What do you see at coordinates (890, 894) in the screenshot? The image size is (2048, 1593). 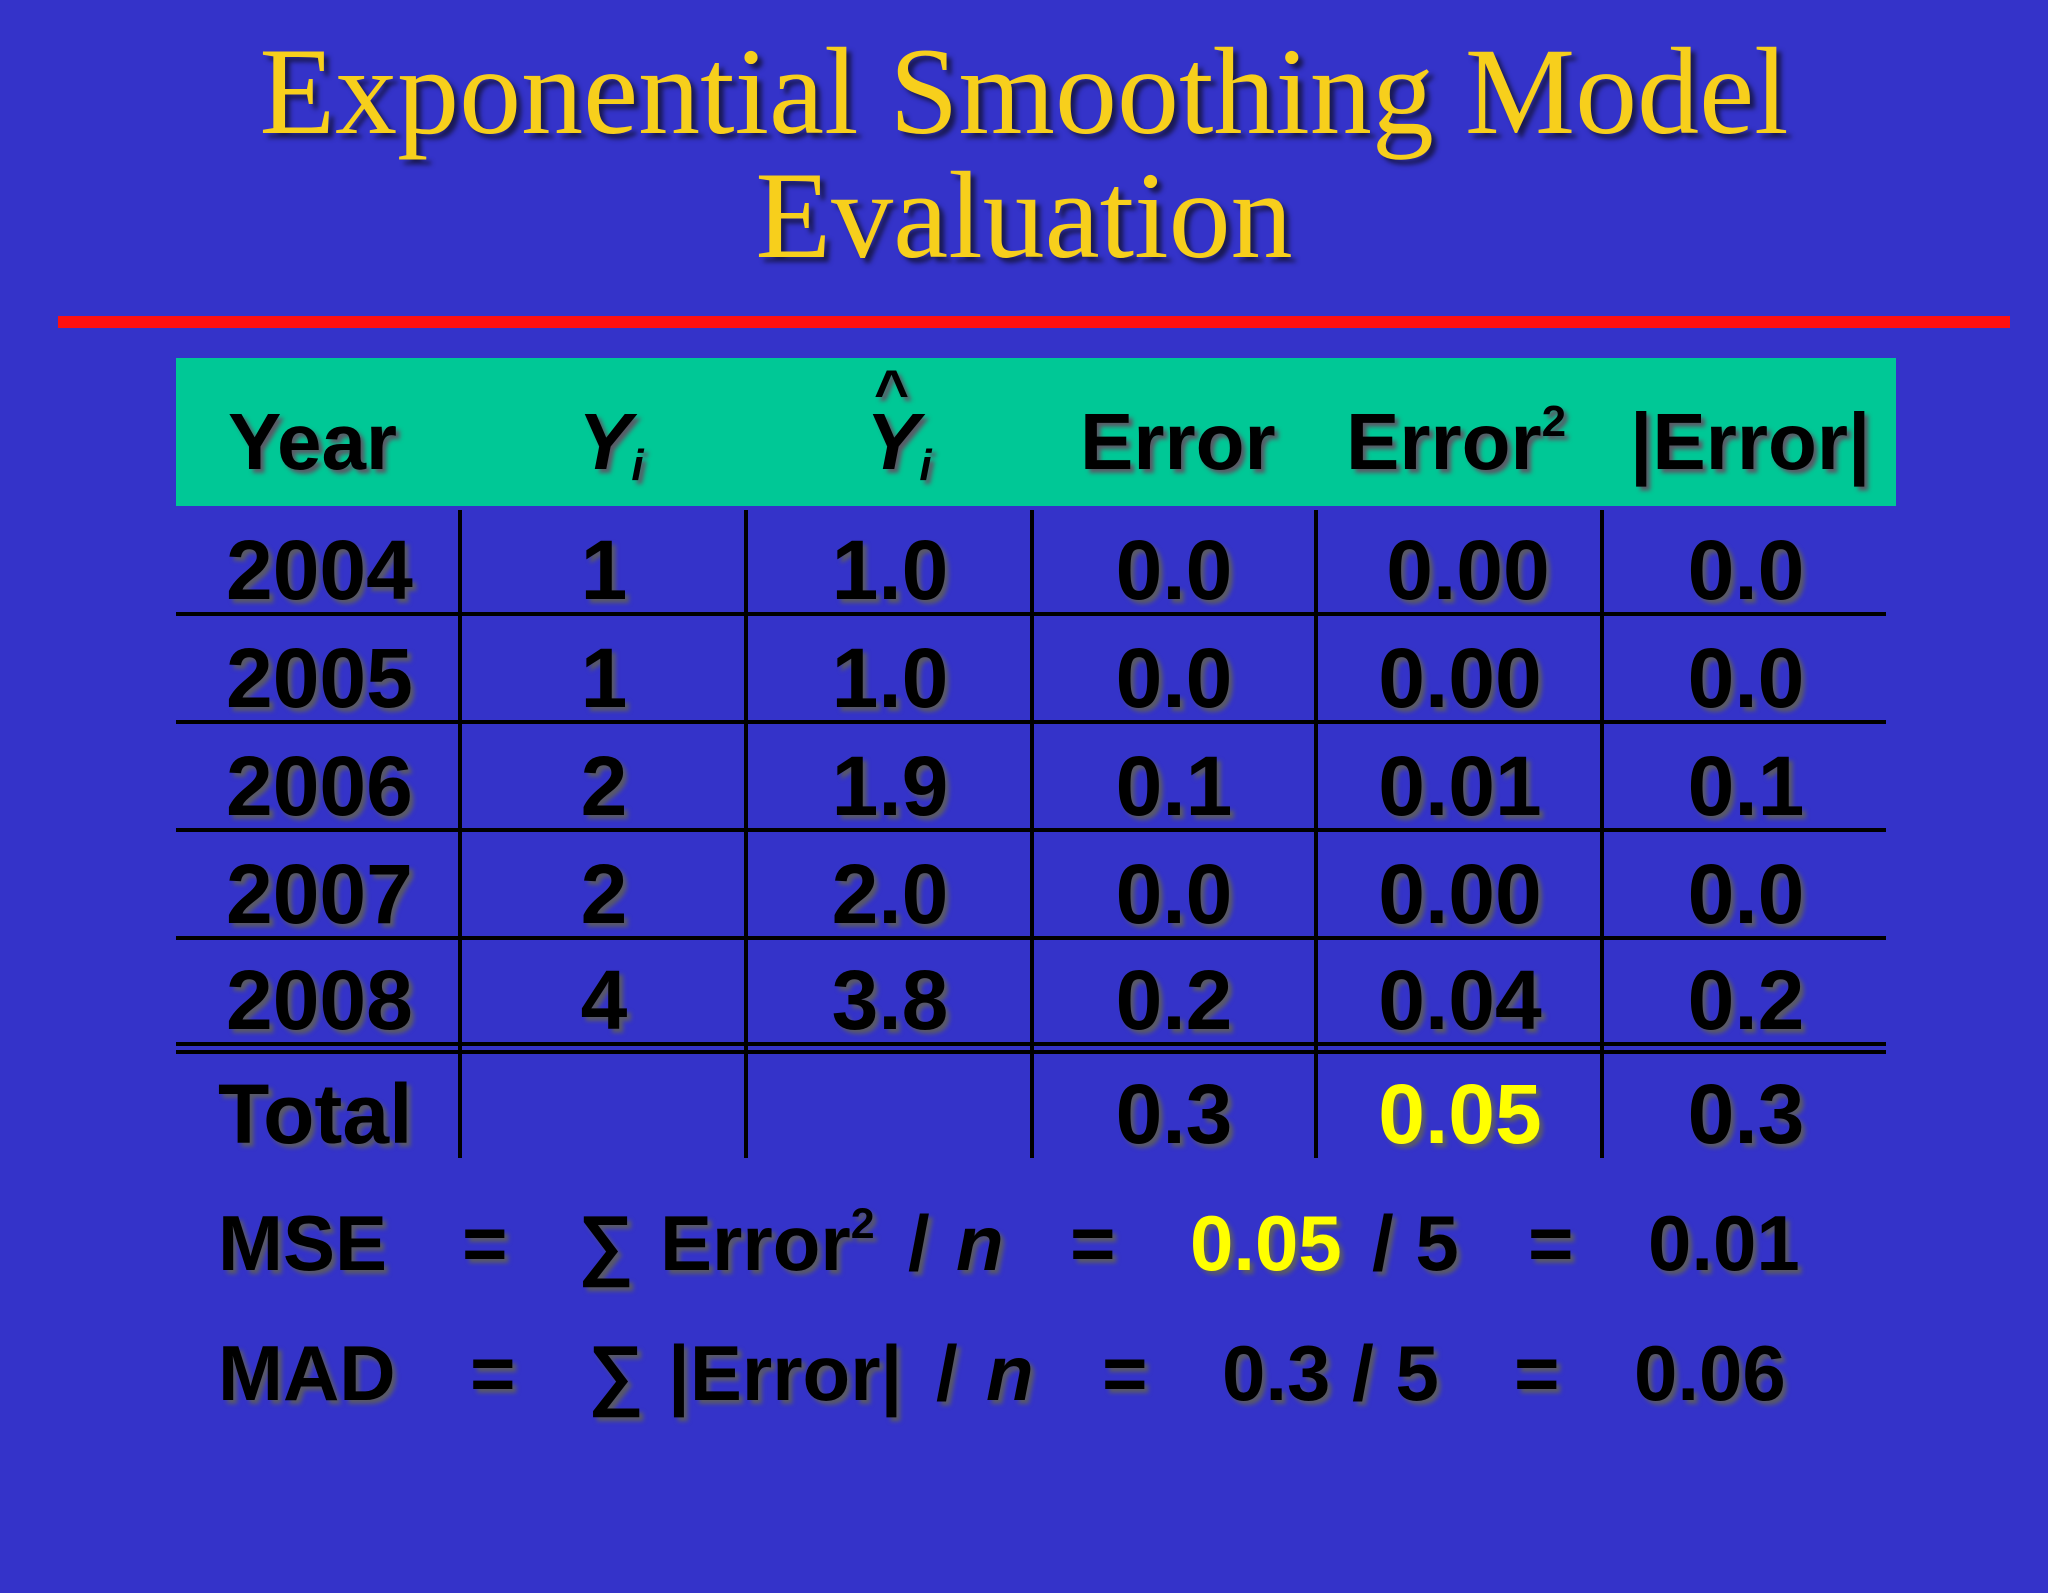 I see `cell-yhat: 2.0` at bounding box center [890, 894].